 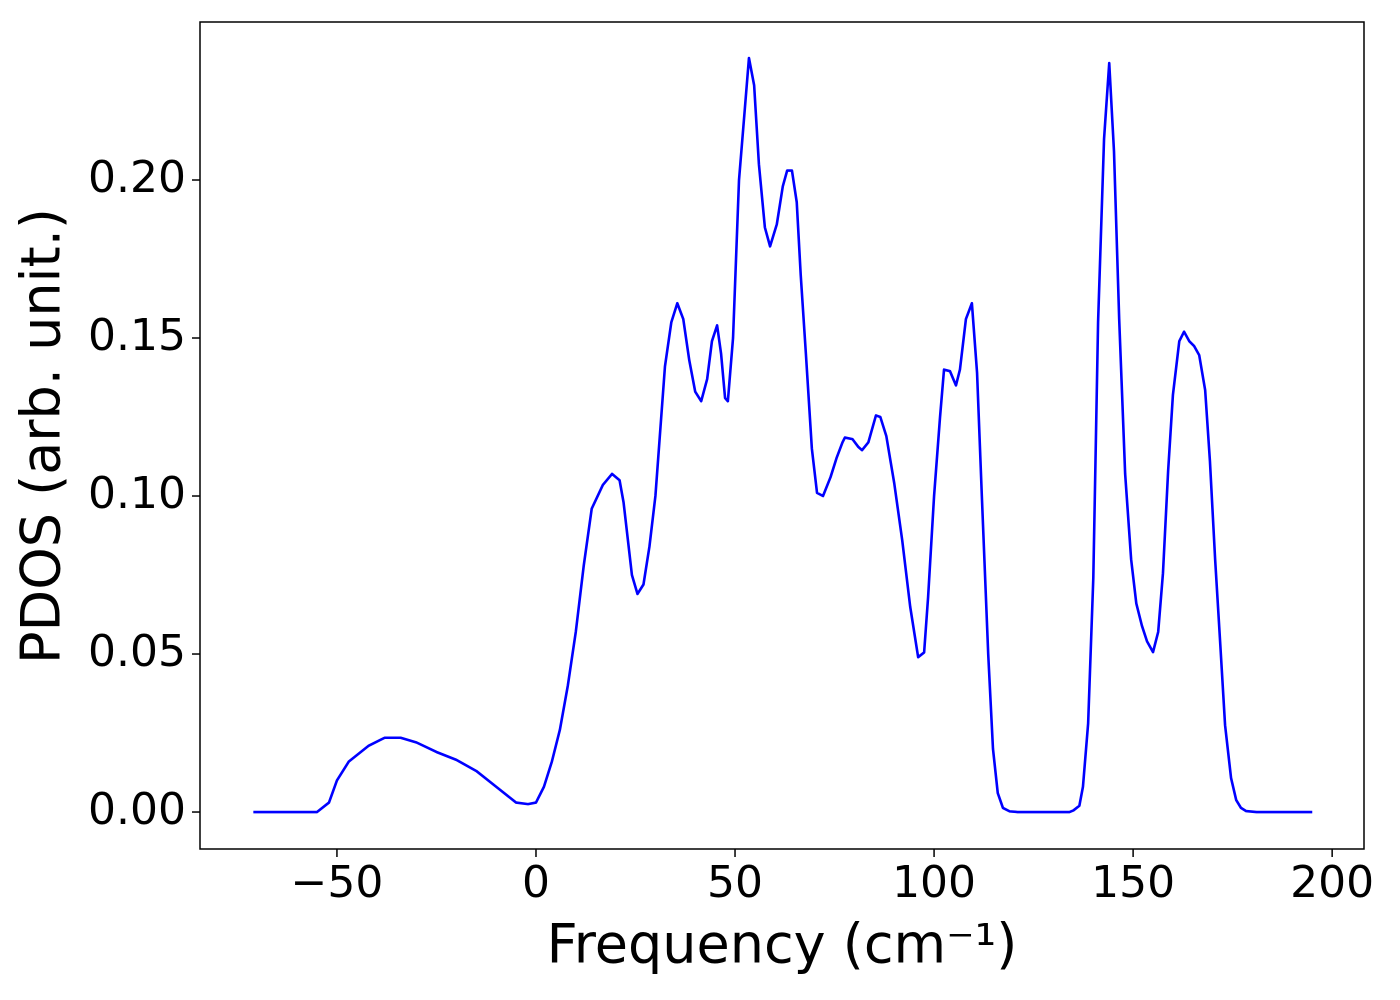 What do you see at coordinates (137, 651) in the screenshot?
I see `y-tick-label: 0.05` at bounding box center [137, 651].